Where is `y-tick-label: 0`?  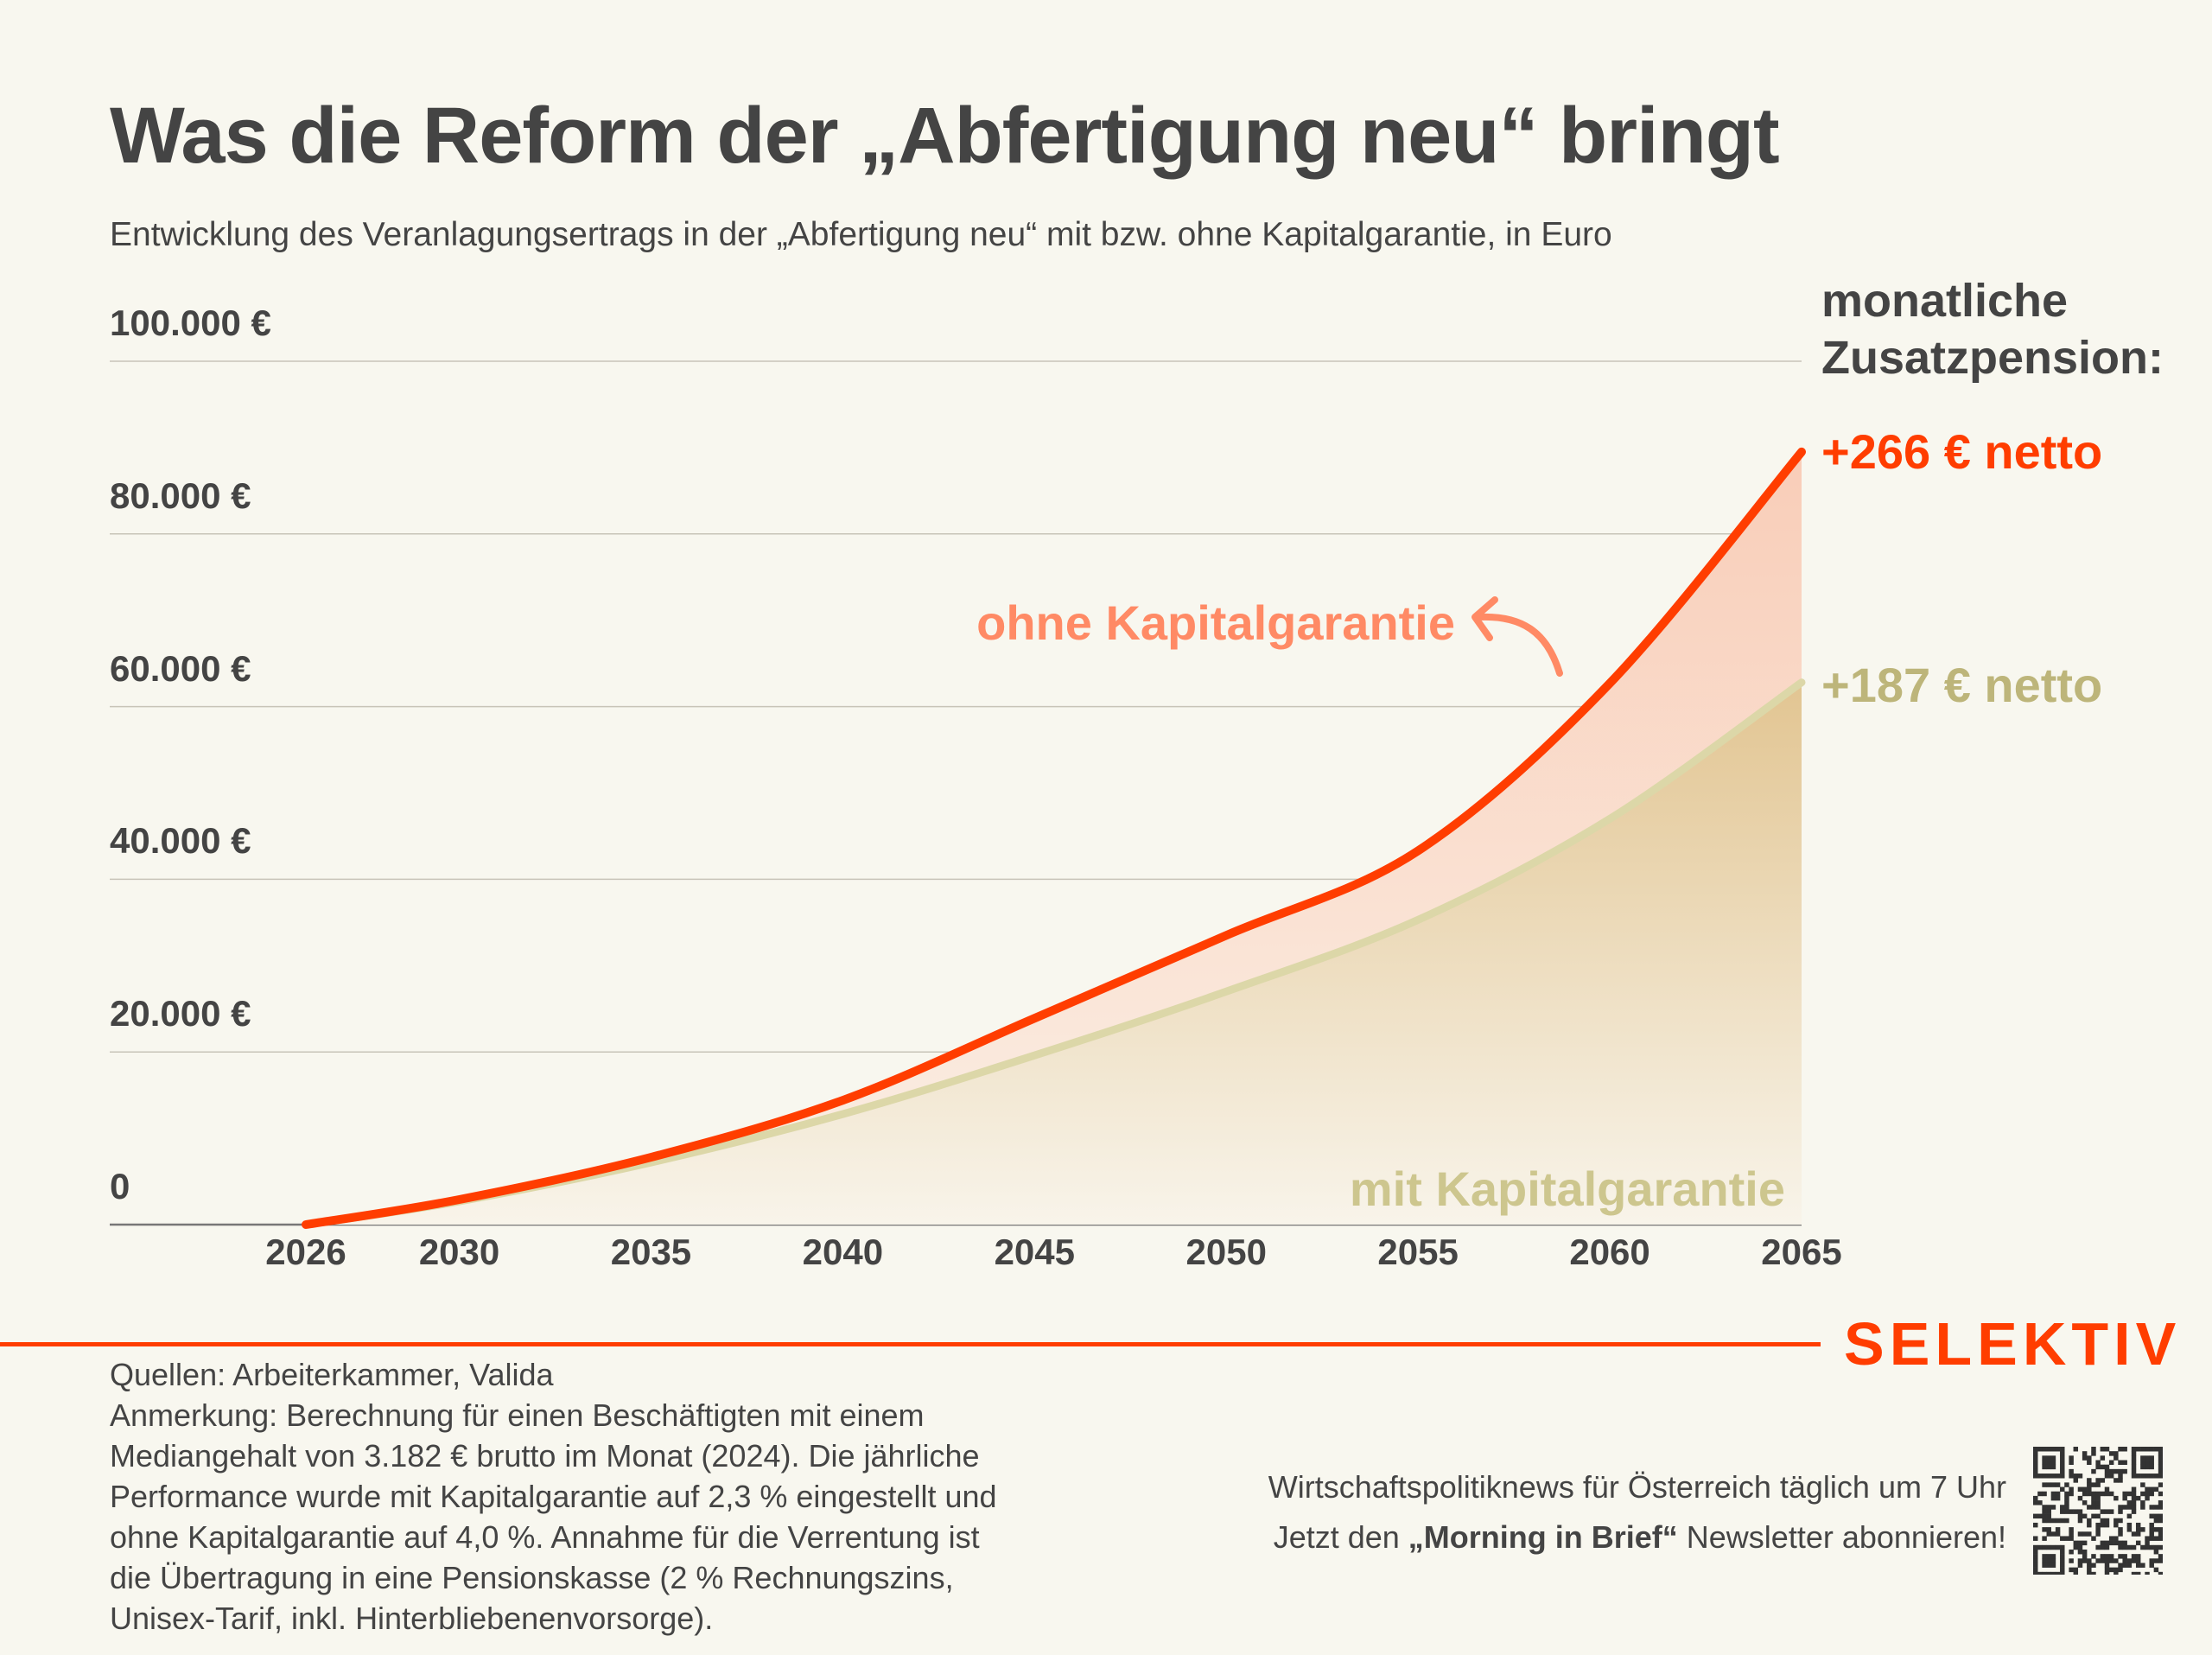
y-tick-label: 0 is located at coordinates (120, 1186).